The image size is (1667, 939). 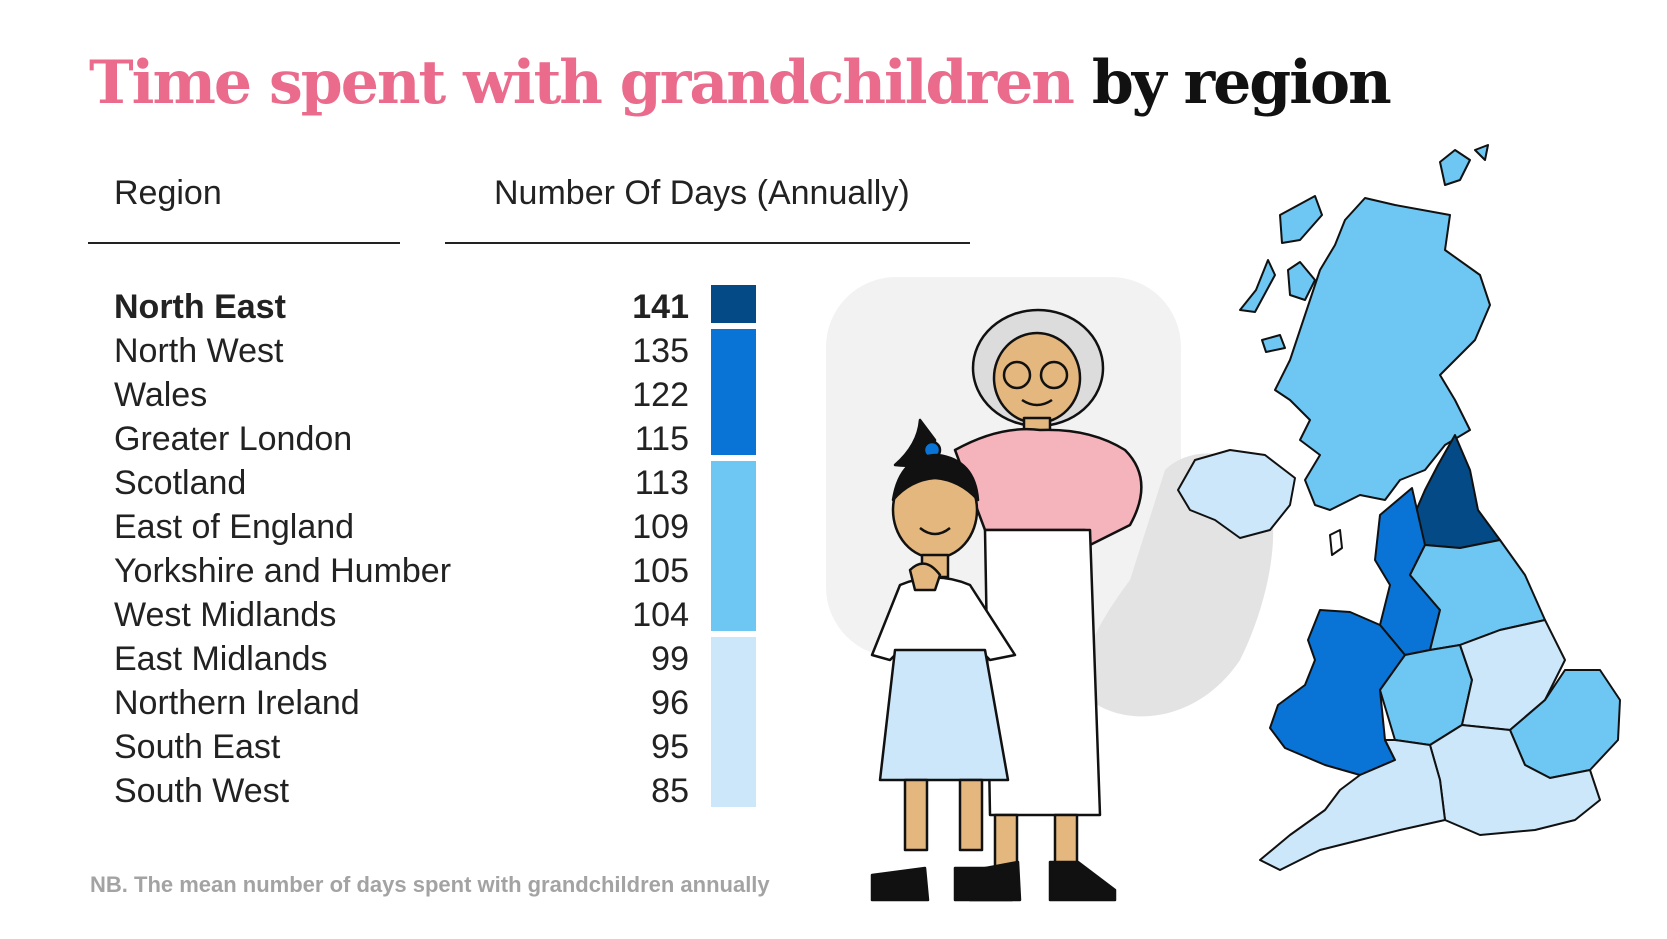 I want to click on days-header-rule, so click(x=707, y=243).